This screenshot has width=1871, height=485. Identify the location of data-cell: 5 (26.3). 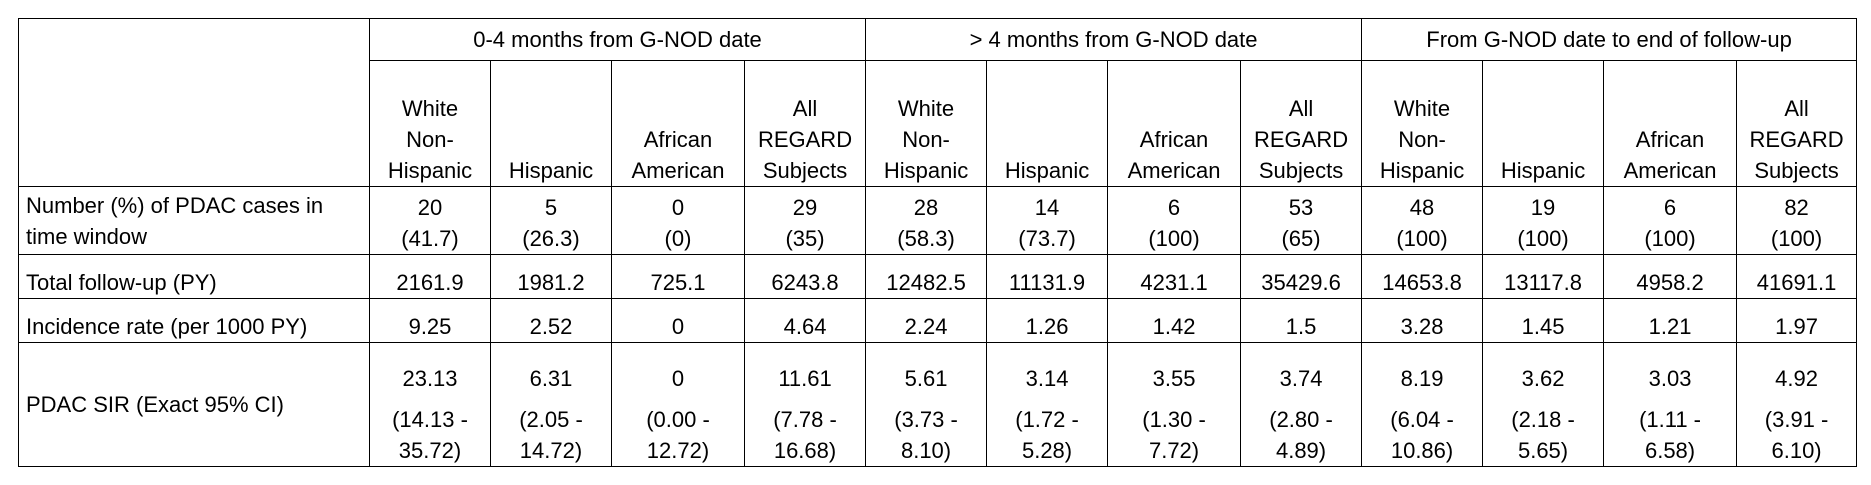
(551, 220).